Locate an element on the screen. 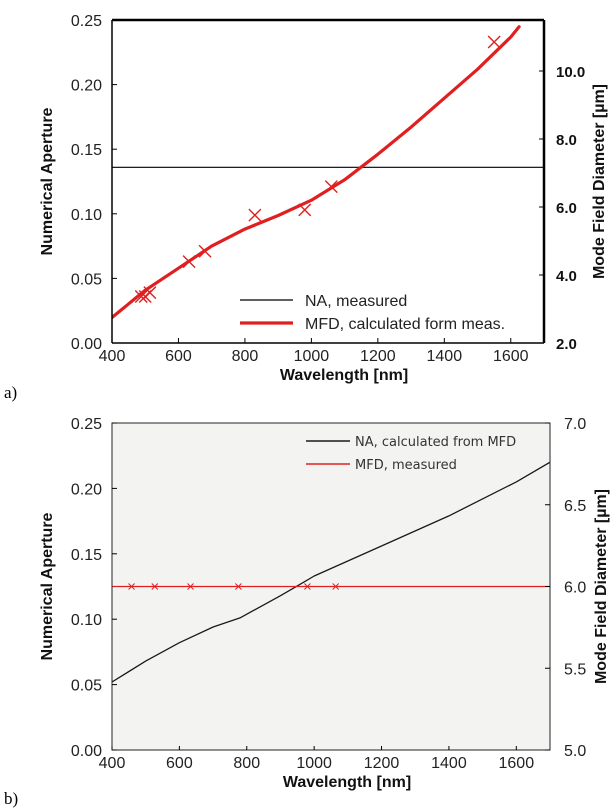  y-axis-label-a: Numerical Aperture is located at coordinates (47, 181).